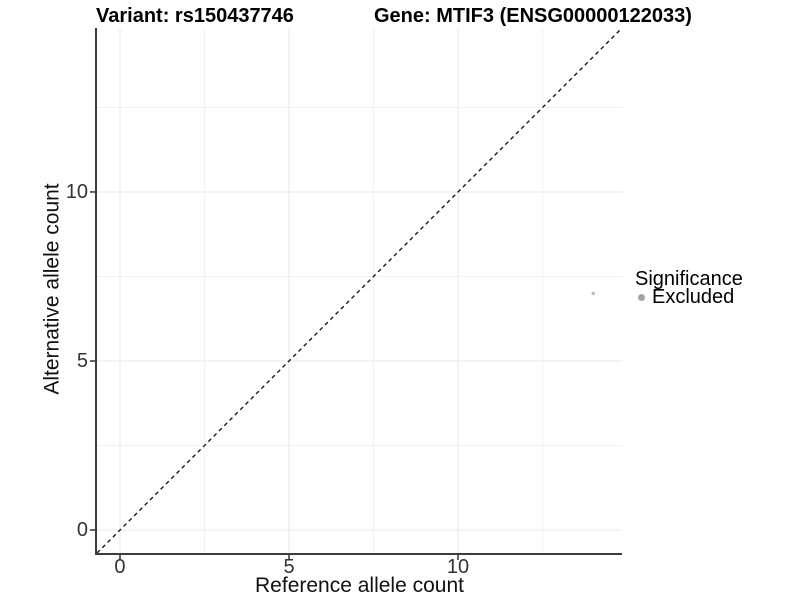 The height and width of the screenshot is (600, 800). What do you see at coordinates (289, 567) in the screenshot?
I see `x-tick-label: 5` at bounding box center [289, 567].